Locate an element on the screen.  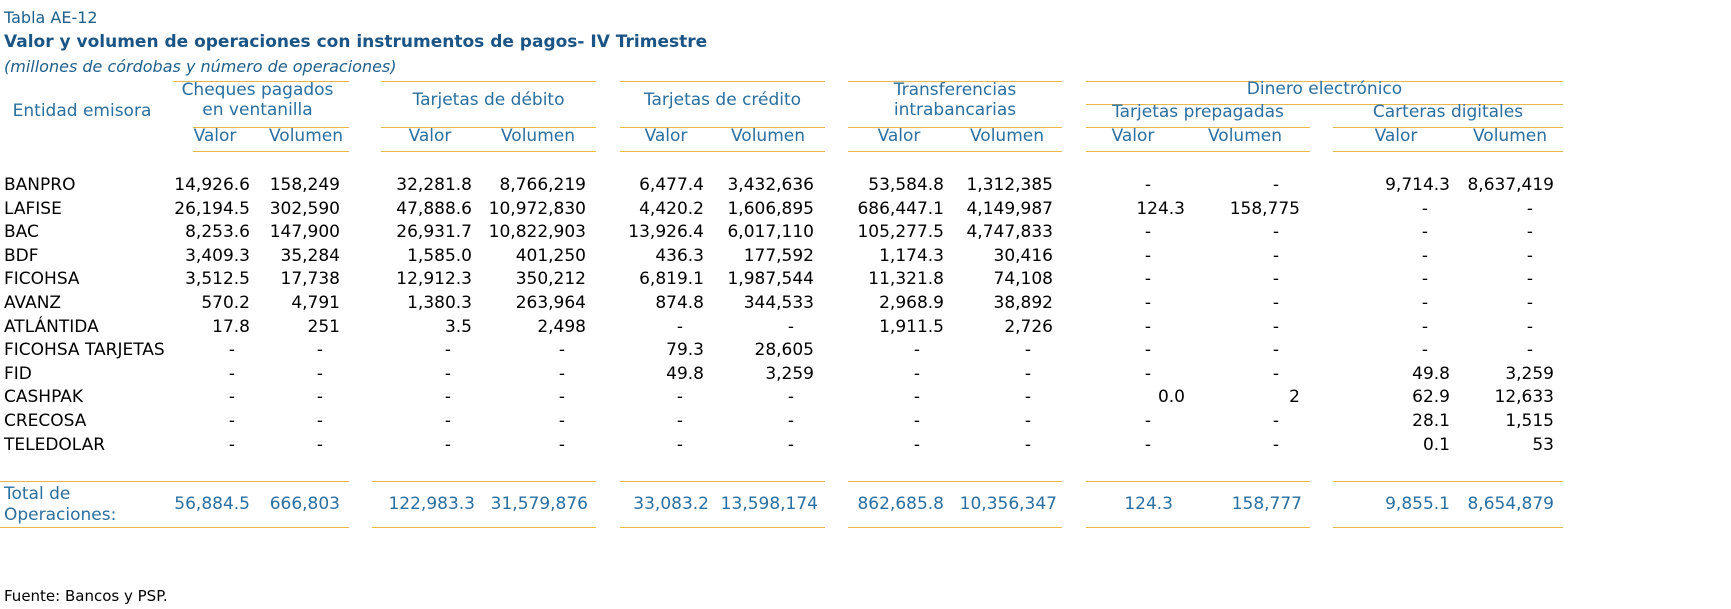
total-label-line1: Total de is located at coordinates (37, 494).